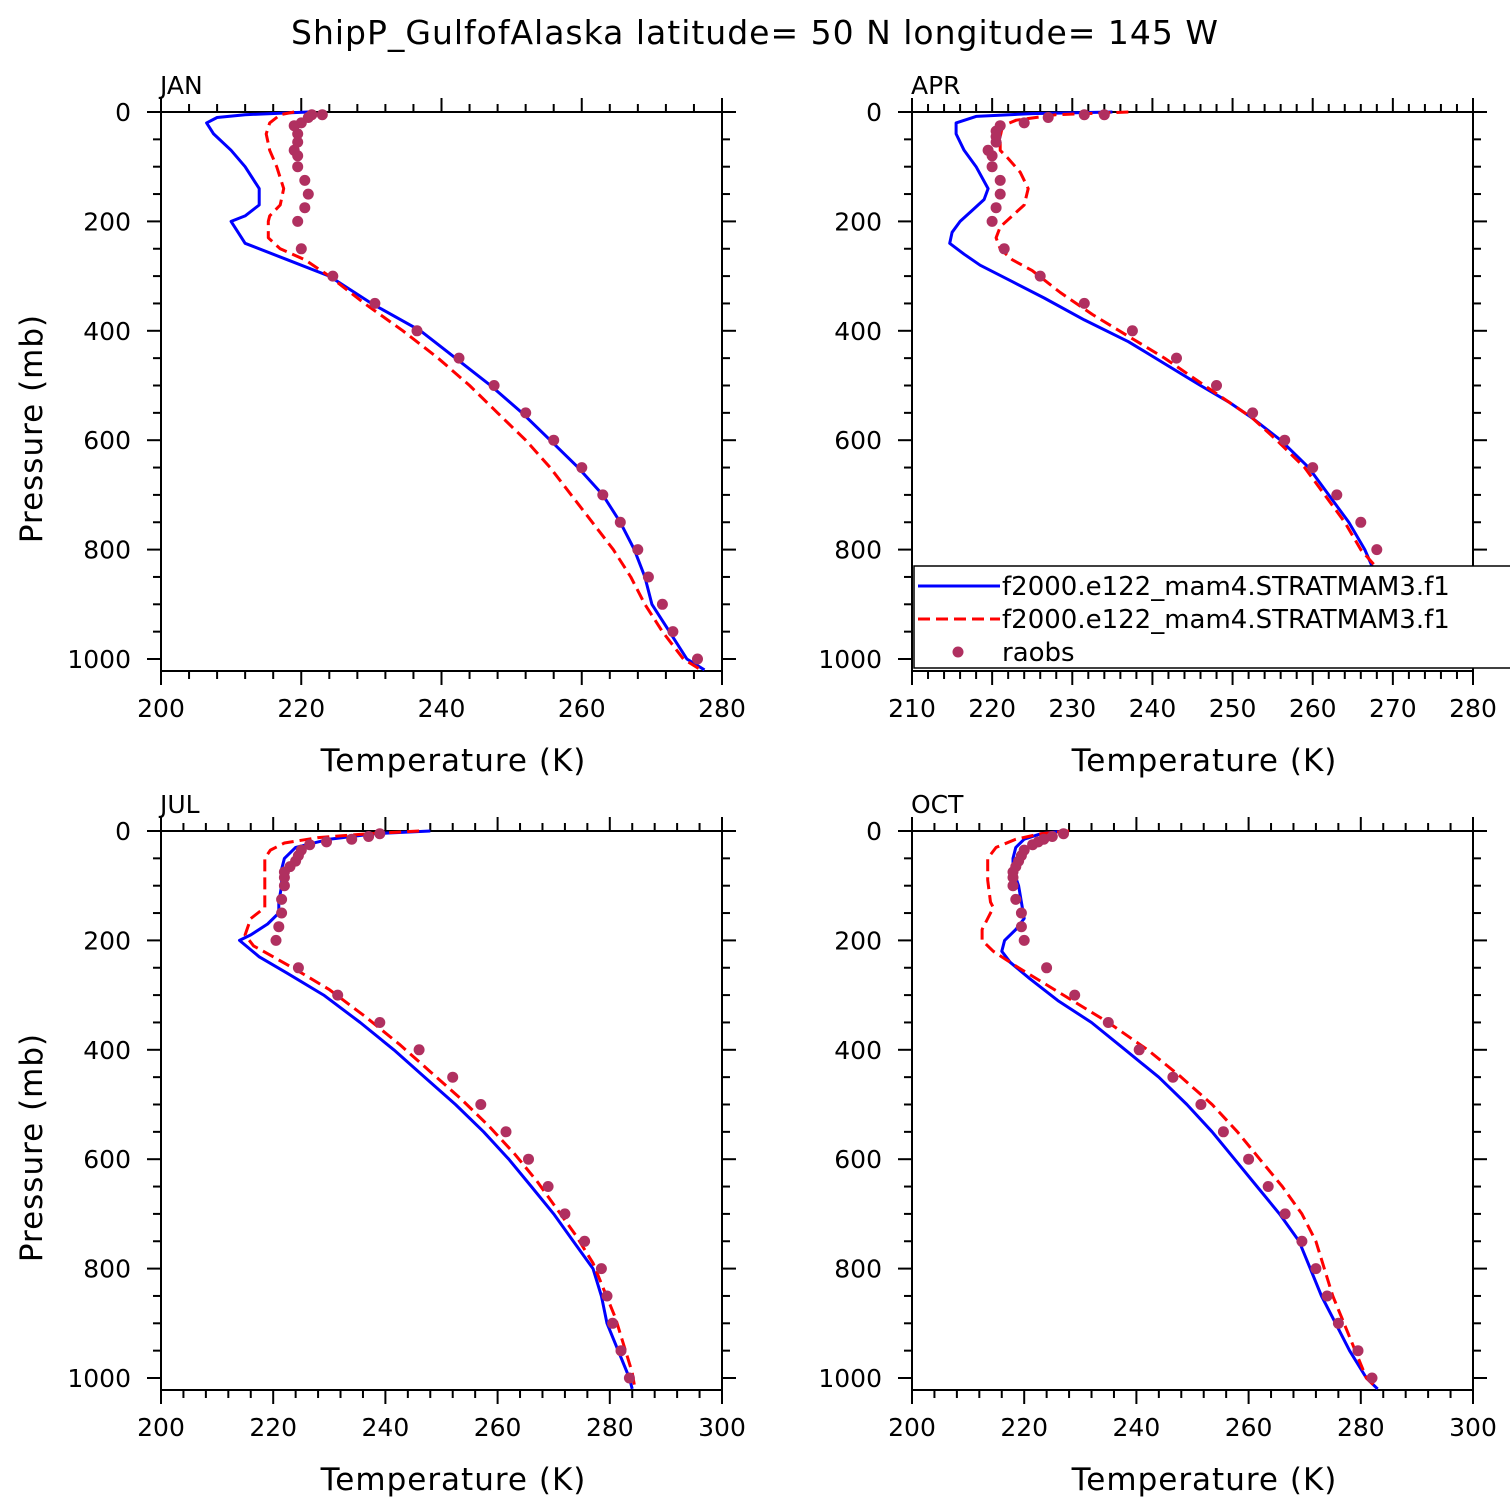 Image resolution: width=1510 pixels, height=1510 pixels. Describe the element at coordinates (1233, 708) in the screenshot. I see `x-tick-label: 250` at that location.